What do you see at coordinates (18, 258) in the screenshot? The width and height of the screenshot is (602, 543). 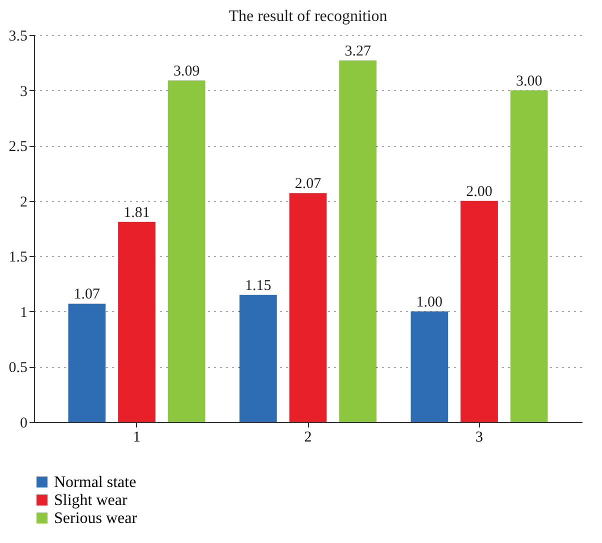 I see `y-tick-label: 1.5` at bounding box center [18, 258].